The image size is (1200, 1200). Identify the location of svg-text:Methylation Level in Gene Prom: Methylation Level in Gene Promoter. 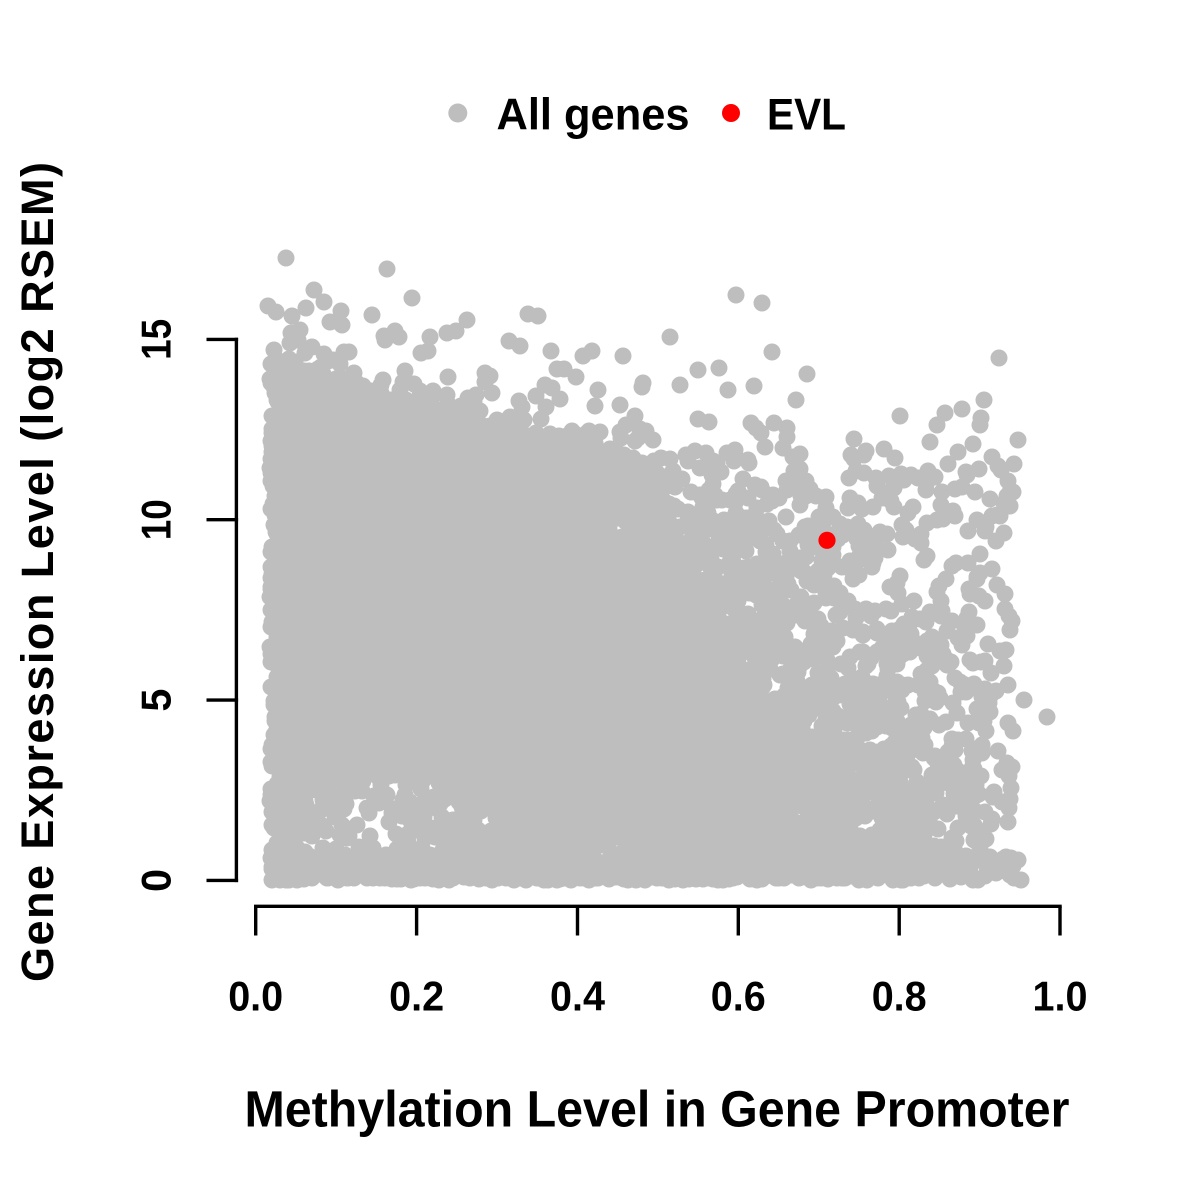
(657, 1109).